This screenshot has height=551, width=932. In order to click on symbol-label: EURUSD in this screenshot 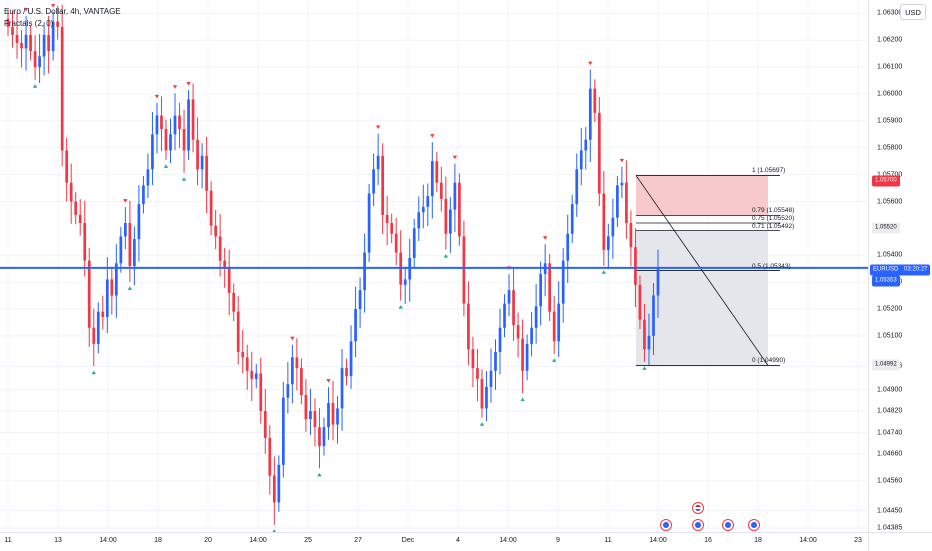, I will do `click(886, 269)`.